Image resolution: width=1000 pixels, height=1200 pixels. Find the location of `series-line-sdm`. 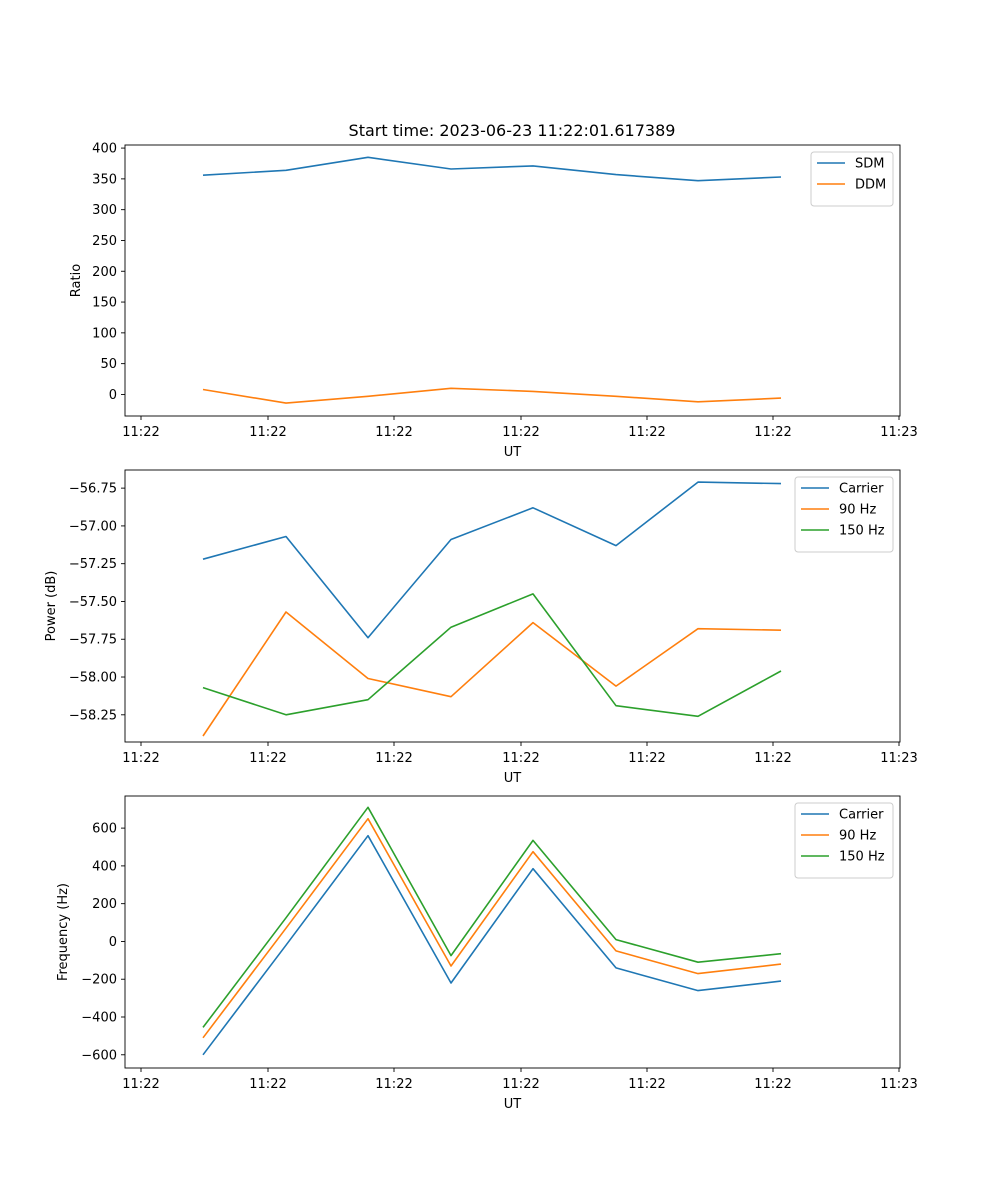

series-line-sdm is located at coordinates (492, 169).